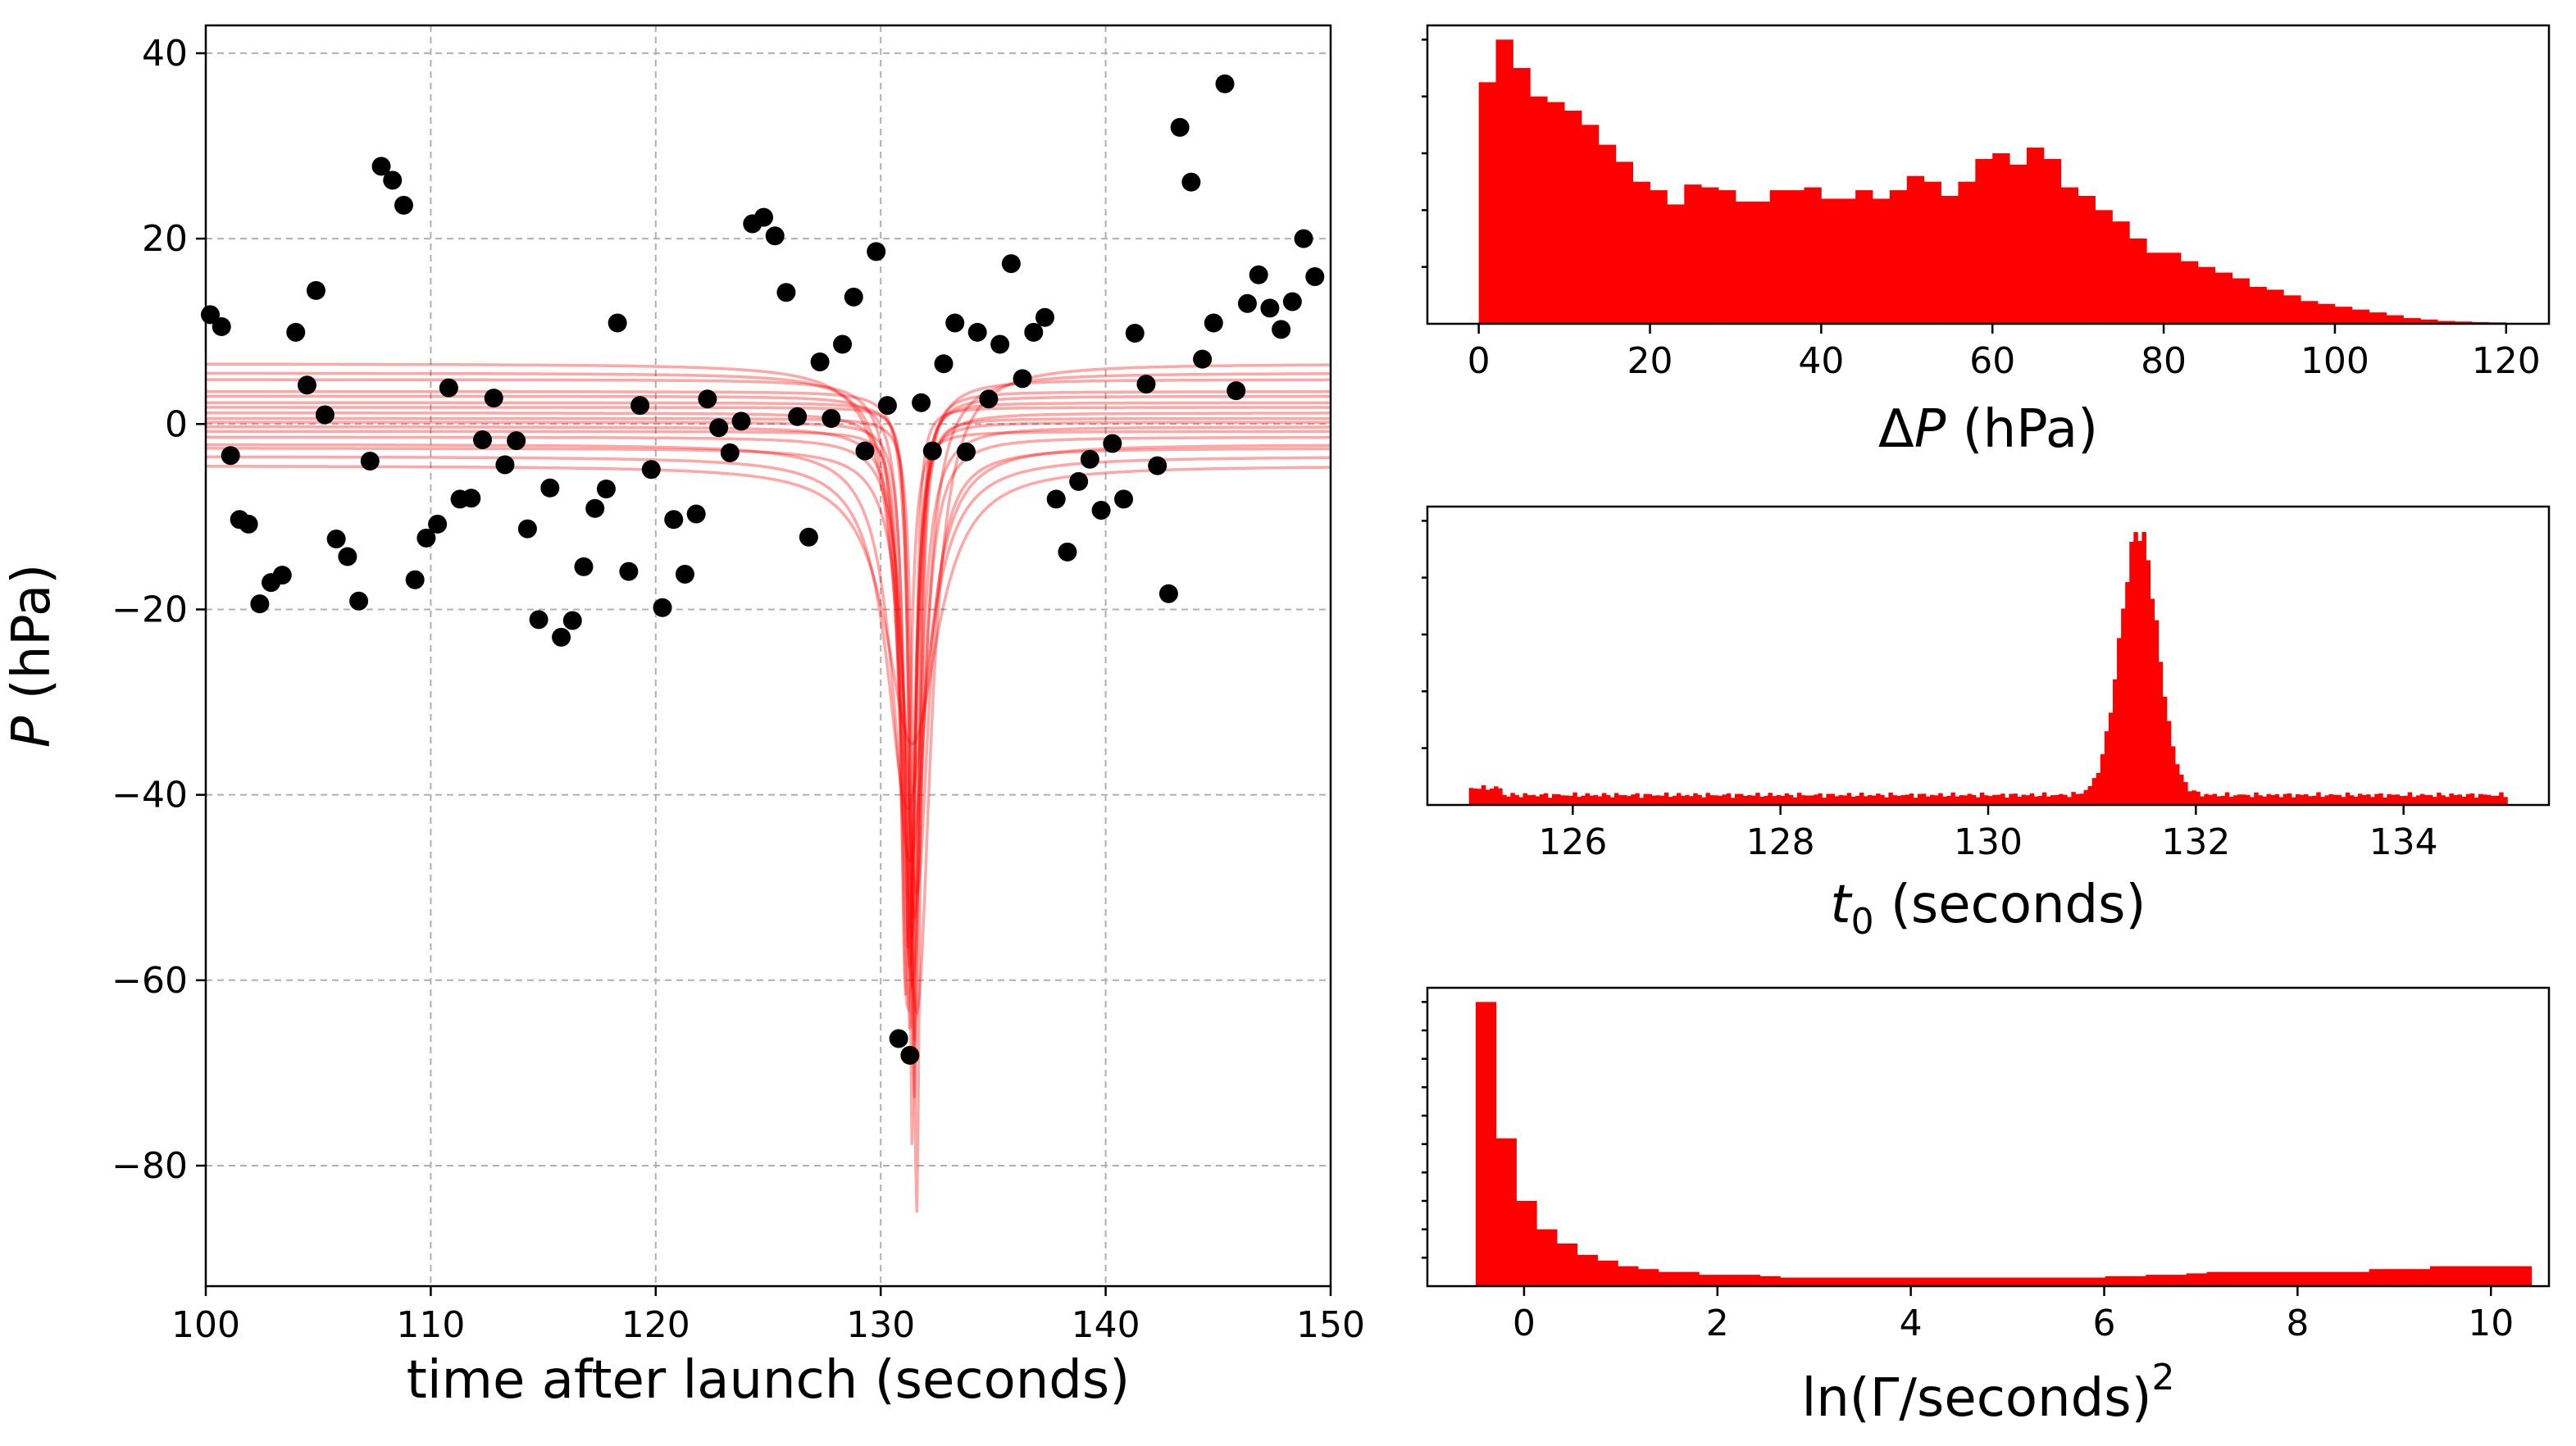 Image resolution: width=2576 pixels, height=1446 pixels. Describe the element at coordinates (1479, 361) in the screenshot. I see `delta-p-x-tick-label: 0` at that location.